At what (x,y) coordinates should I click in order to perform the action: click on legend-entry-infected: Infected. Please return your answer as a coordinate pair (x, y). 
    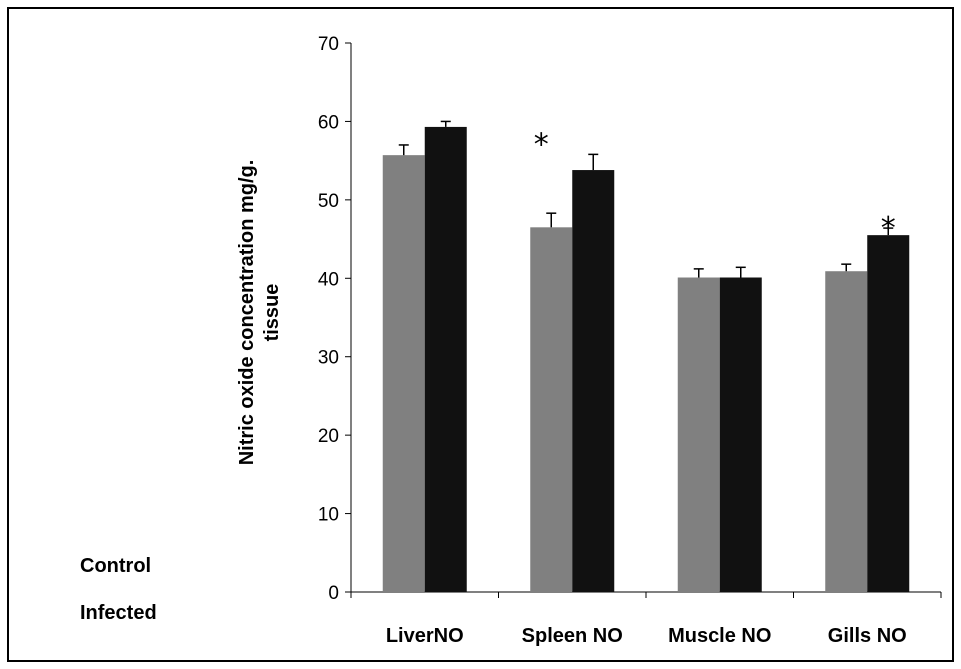
    Looking at the image, I should click on (118, 613).